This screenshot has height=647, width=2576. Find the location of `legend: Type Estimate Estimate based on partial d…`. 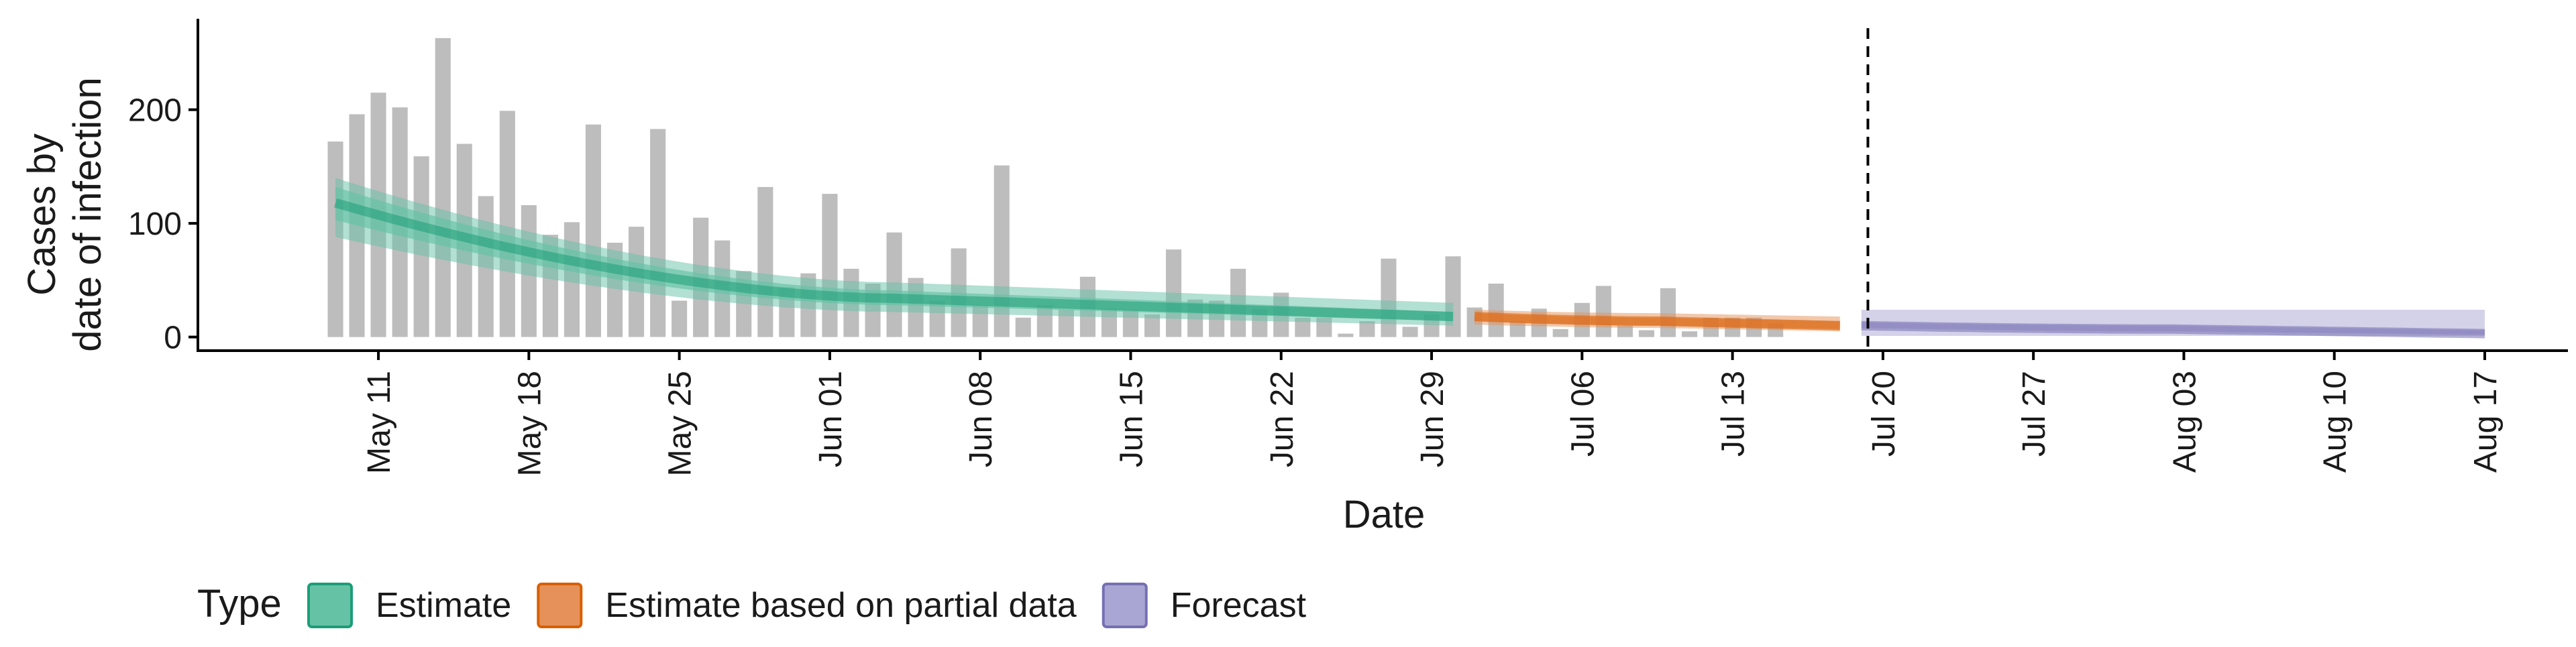

legend: Type Estimate Estimate based on partial d… is located at coordinates (752, 605).